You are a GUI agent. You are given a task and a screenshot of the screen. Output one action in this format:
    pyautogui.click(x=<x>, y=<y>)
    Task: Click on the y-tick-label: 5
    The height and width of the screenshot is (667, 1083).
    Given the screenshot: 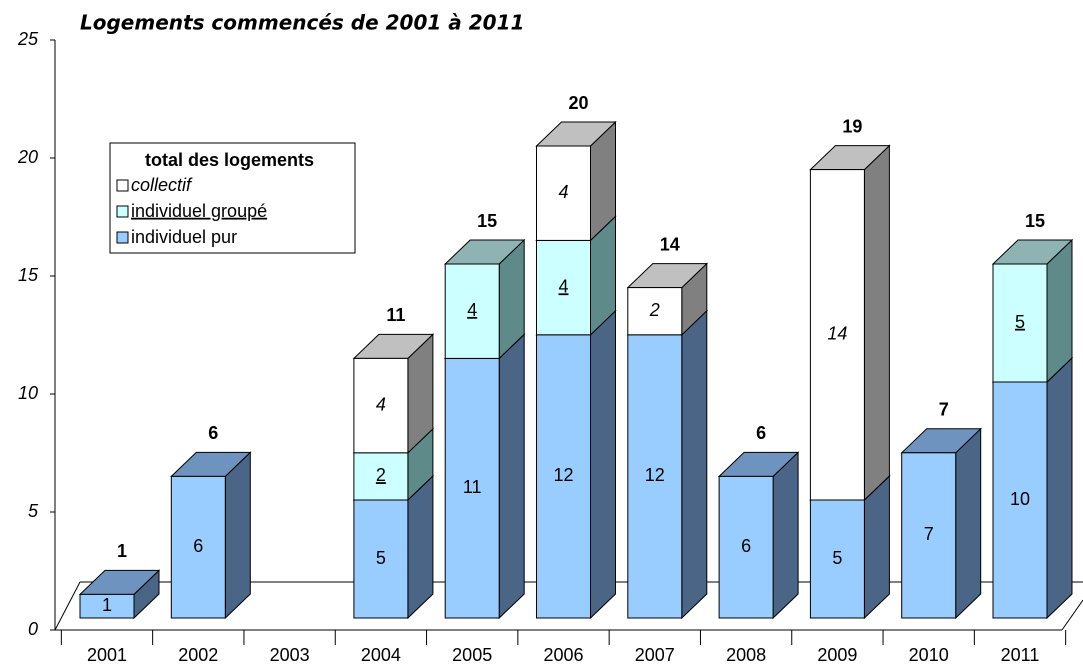 What is the action you would take?
    pyautogui.click(x=33, y=511)
    